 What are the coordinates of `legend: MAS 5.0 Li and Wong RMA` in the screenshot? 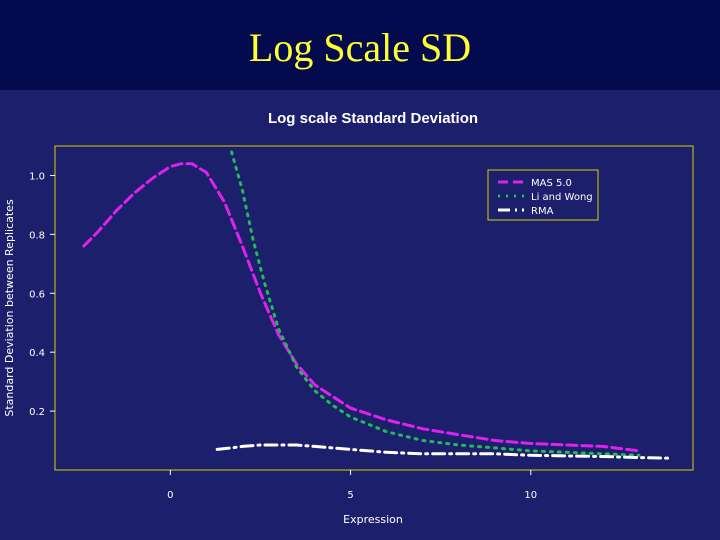 It's located at (543, 195).